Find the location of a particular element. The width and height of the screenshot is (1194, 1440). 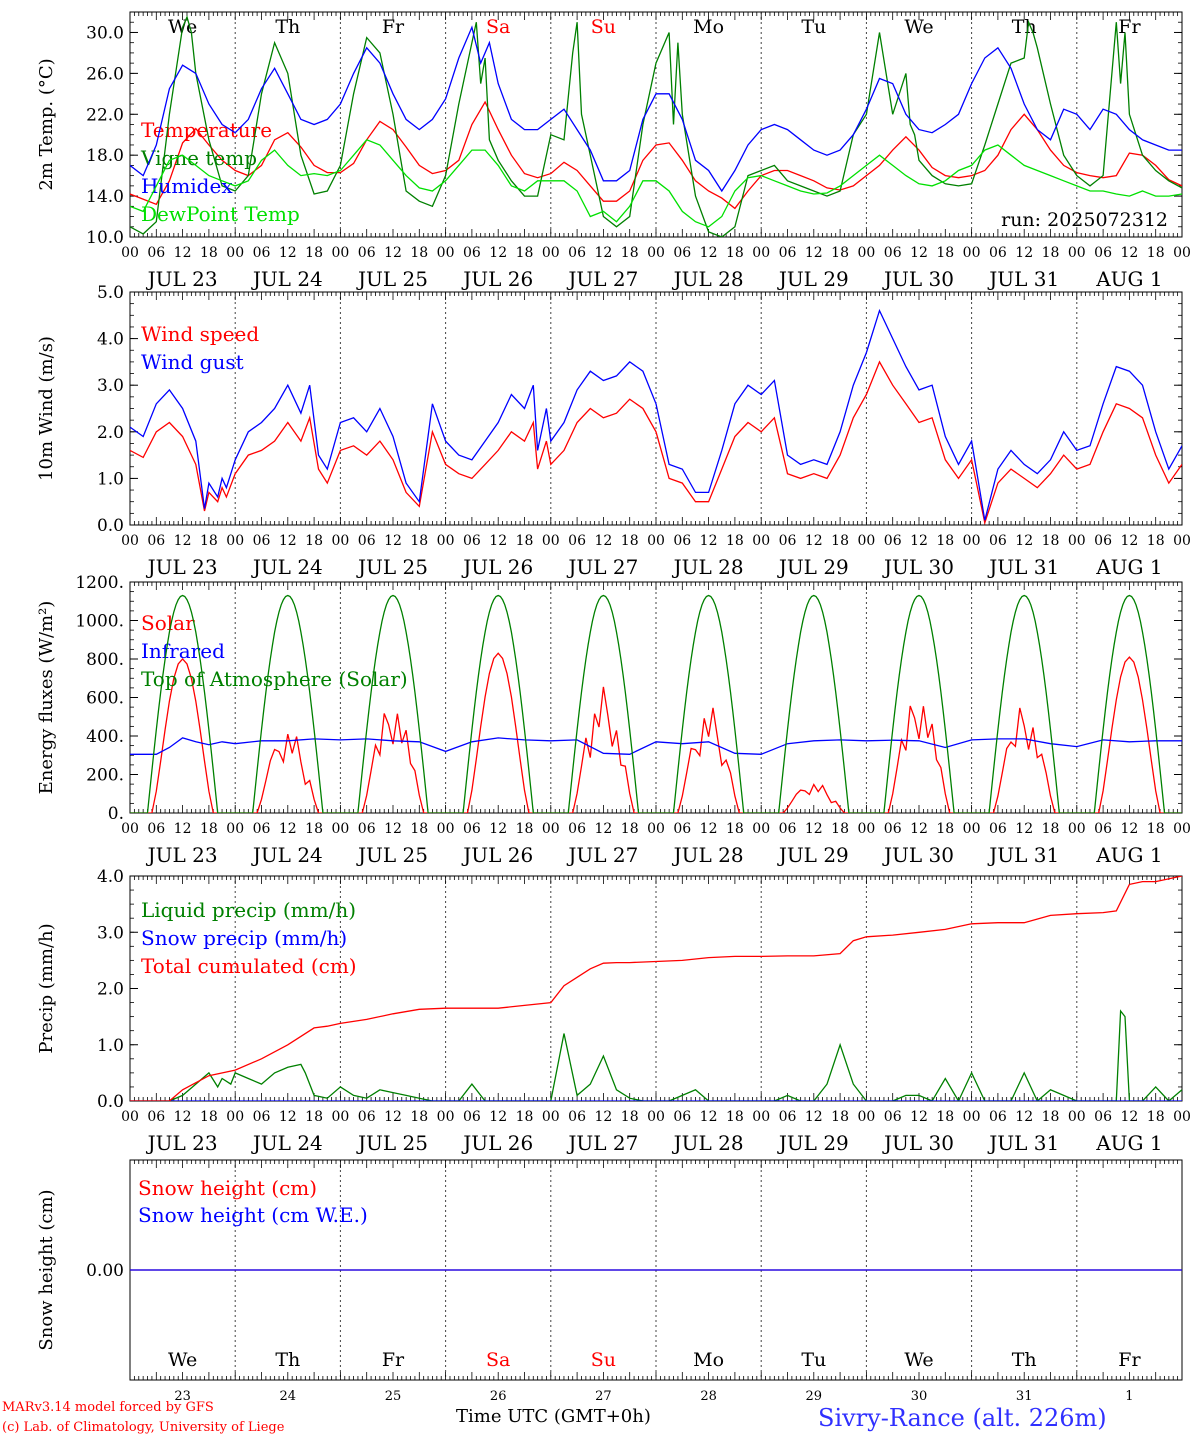

y-tick-label: 3.0 is located at coordinates (110, 386).